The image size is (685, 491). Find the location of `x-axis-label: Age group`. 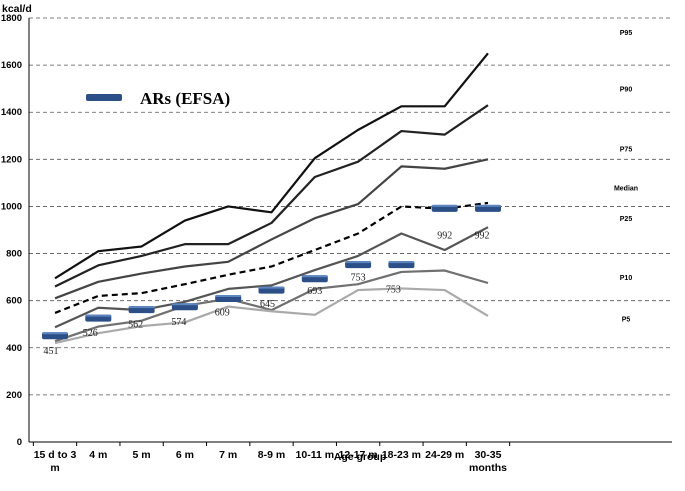

x-axis-label: Age group is located at coordinates (360, 457).